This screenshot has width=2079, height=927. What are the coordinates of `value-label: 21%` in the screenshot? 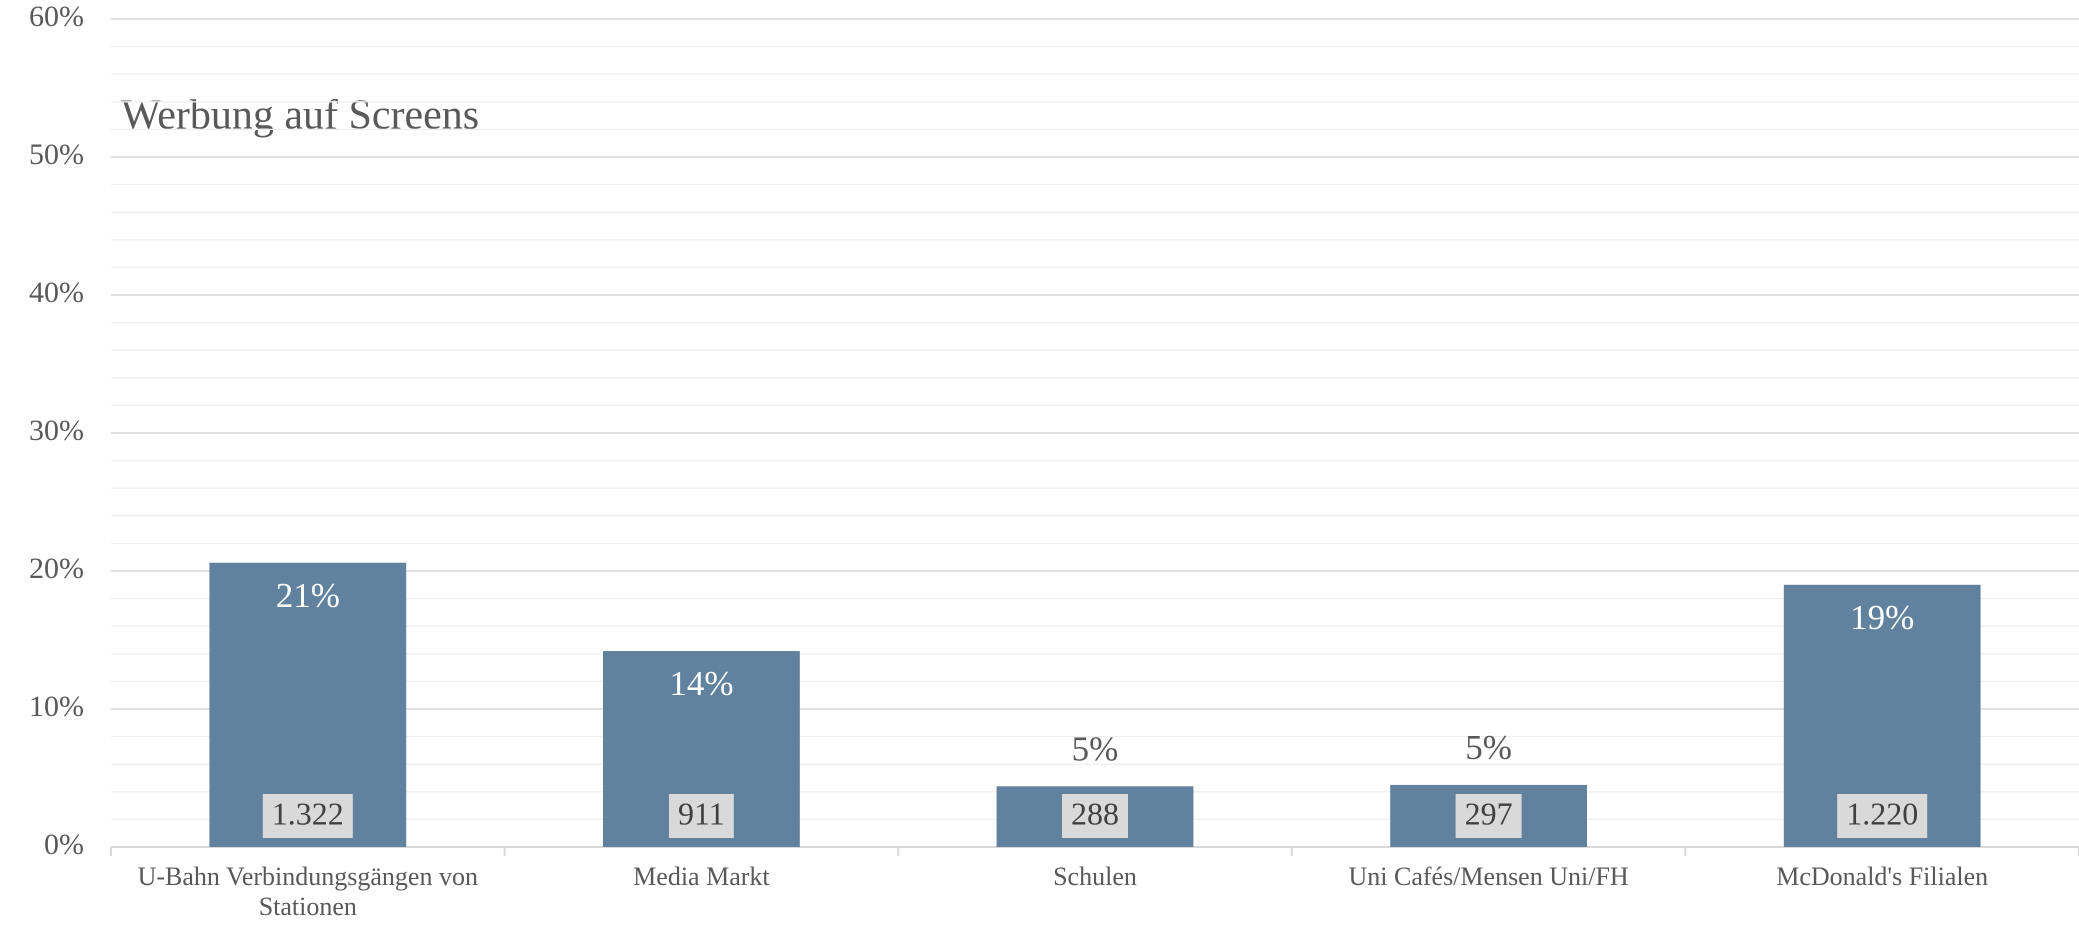 It's located at (308, 595).